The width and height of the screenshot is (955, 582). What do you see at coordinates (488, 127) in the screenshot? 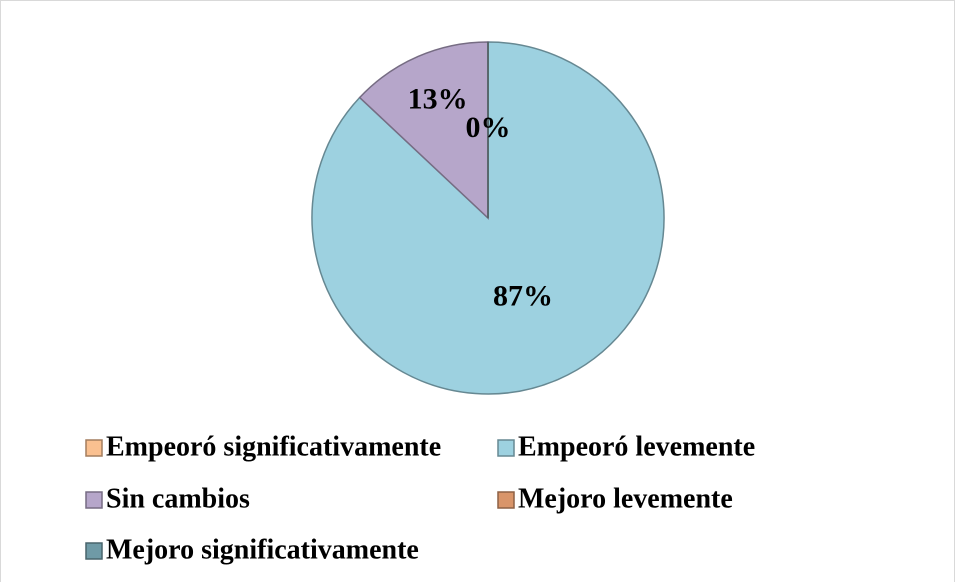
I see `data-label: 0%` at bounding box center [488, 127].